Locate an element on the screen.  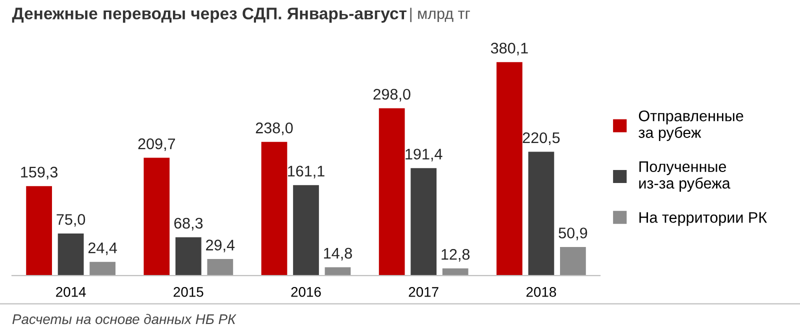
x-tick-label: 2018 is located at coordinates (541, 292).